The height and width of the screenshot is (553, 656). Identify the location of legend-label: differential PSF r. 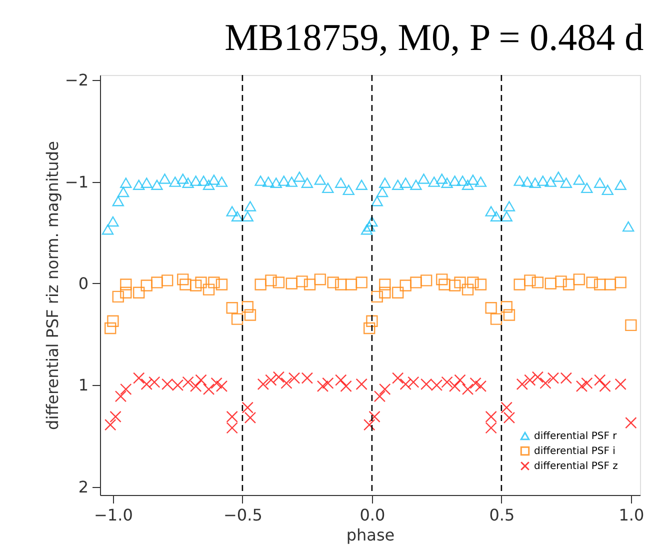
(576, 436).